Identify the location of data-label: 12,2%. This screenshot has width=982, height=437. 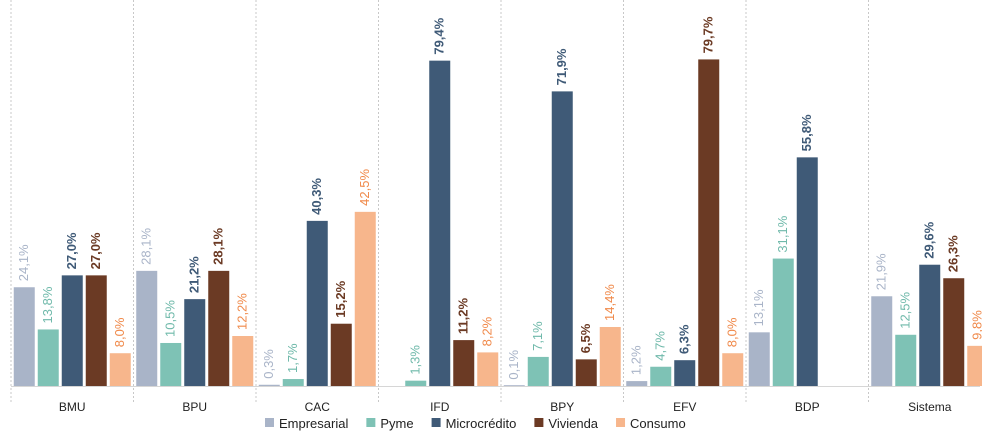
(242, 311).